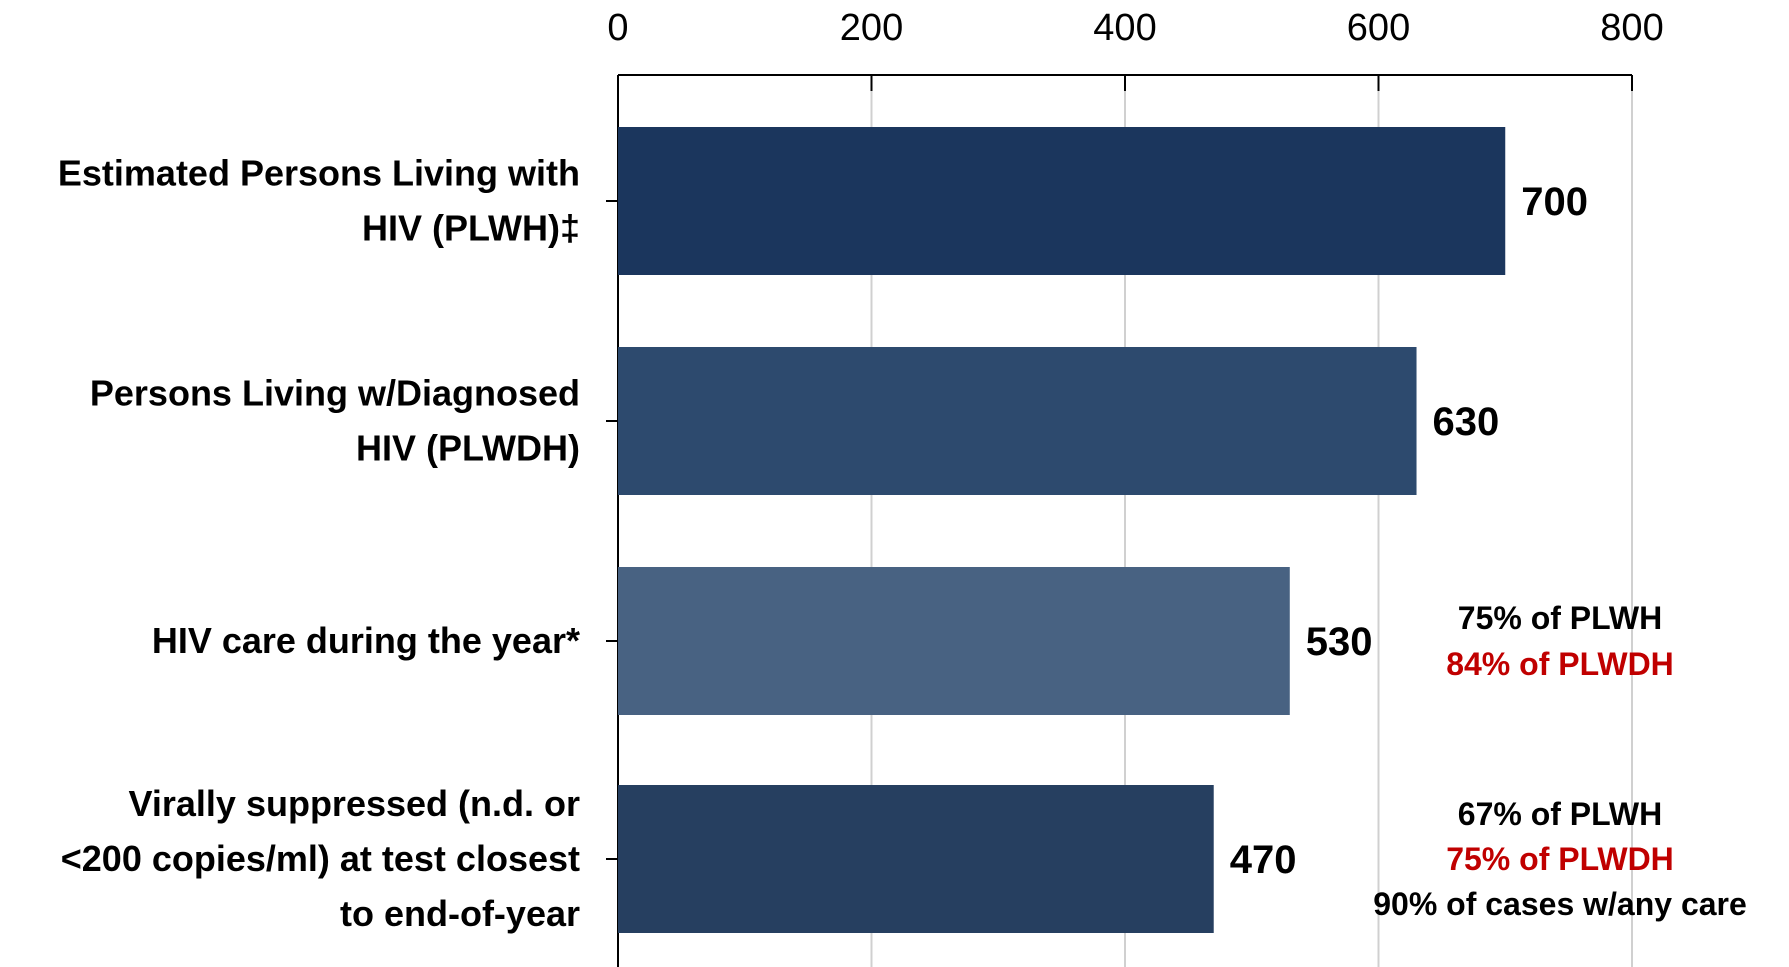 This screenshot has width=1789, height=967. Describe the element at coordinates (1560, 904) in the screenshot. I see `annotation-text: 90% of cases w/any care` at that location.